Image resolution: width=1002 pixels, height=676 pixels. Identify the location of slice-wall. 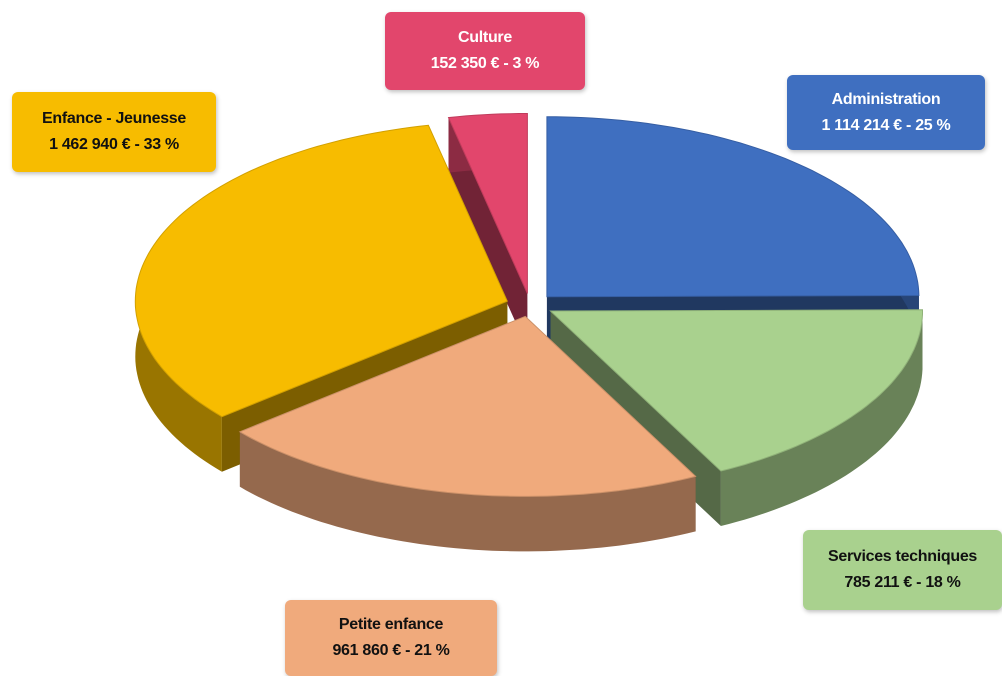
(488, 233).